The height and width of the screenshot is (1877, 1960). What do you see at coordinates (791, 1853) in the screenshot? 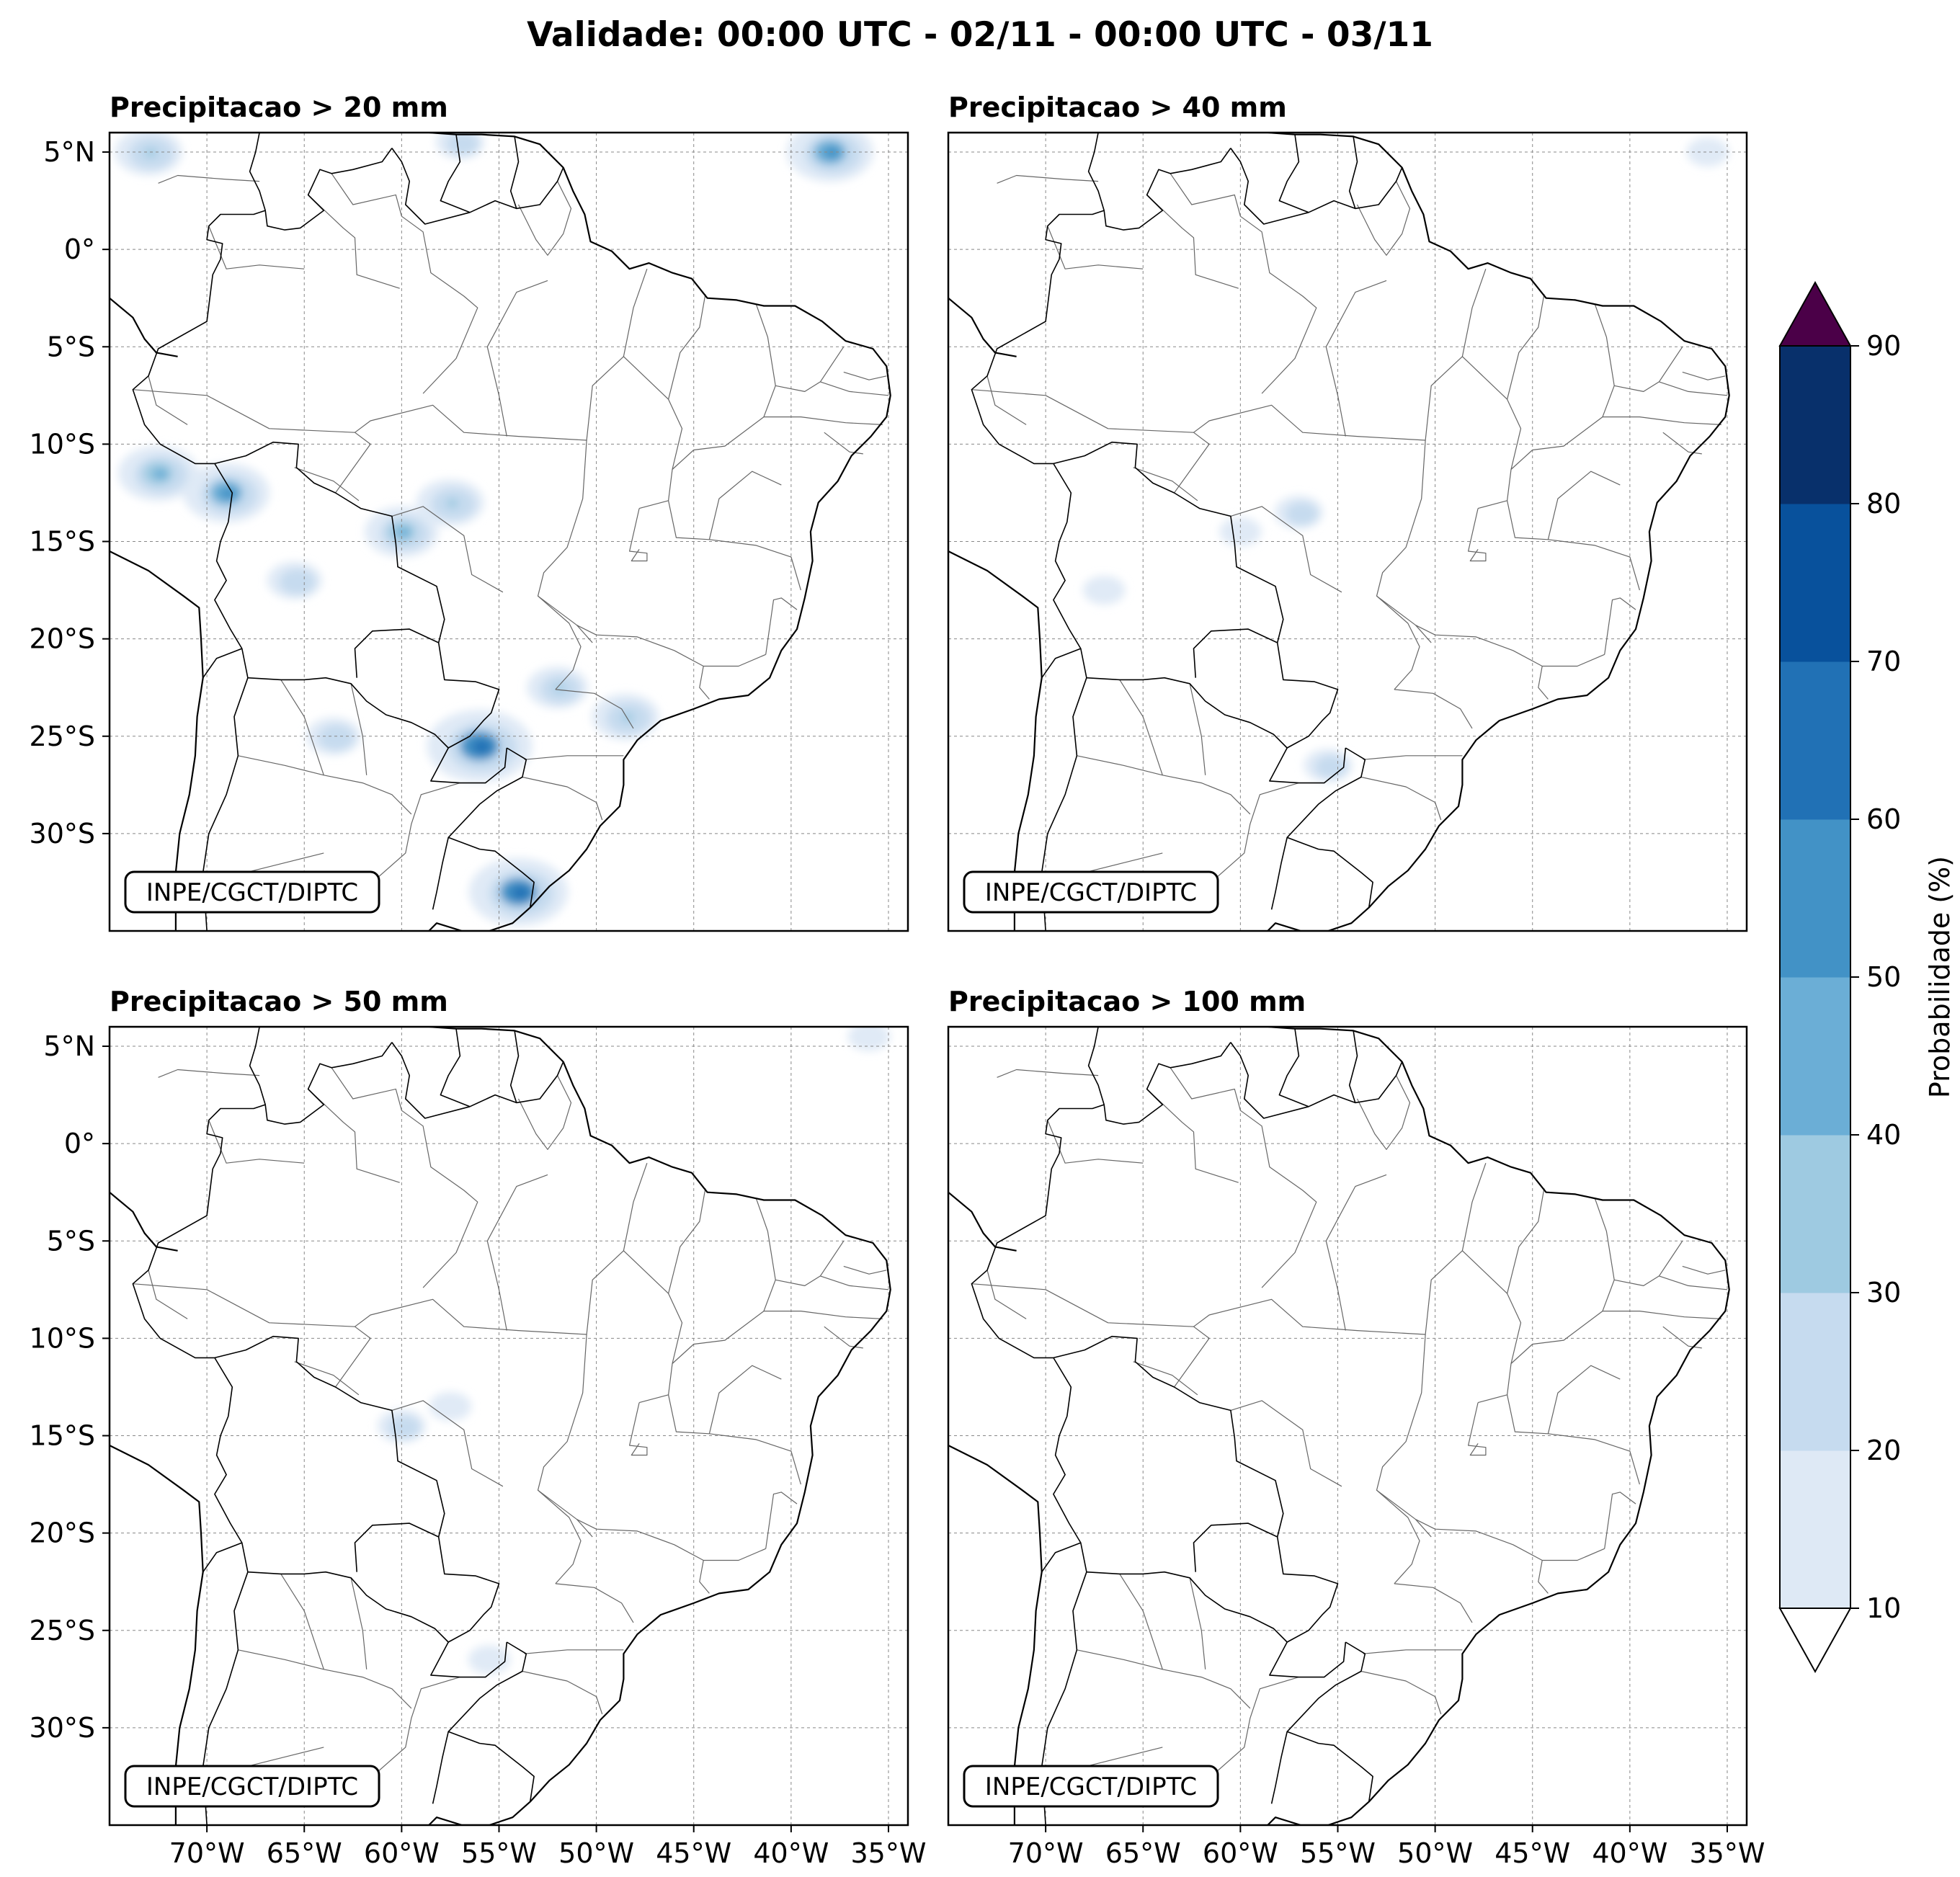
I see `lon-tick-label: 40°W` at bounding box center [791, 1853].